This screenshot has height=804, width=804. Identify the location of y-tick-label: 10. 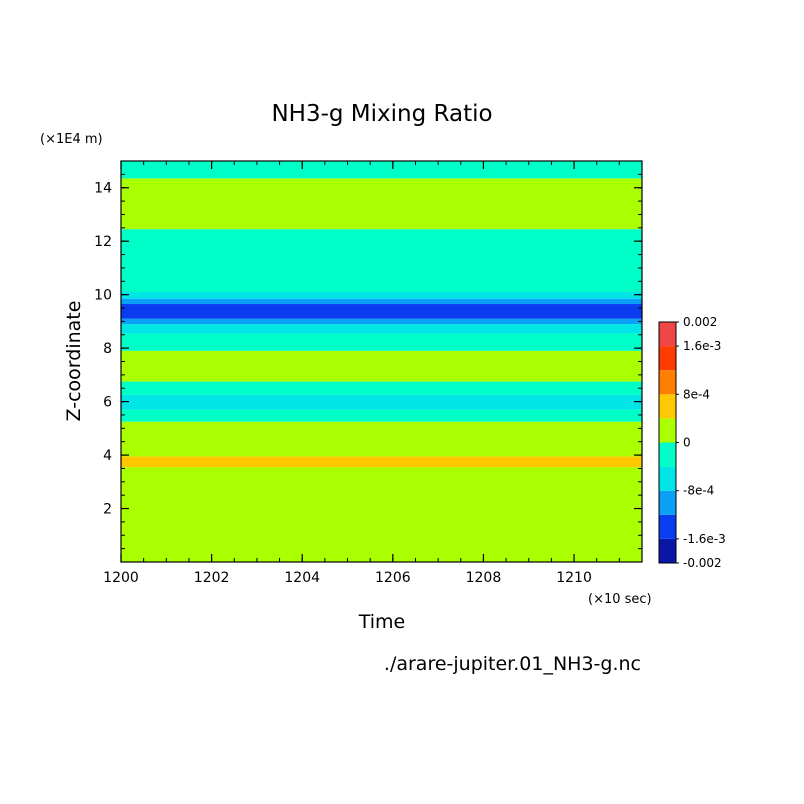
(103, 296).